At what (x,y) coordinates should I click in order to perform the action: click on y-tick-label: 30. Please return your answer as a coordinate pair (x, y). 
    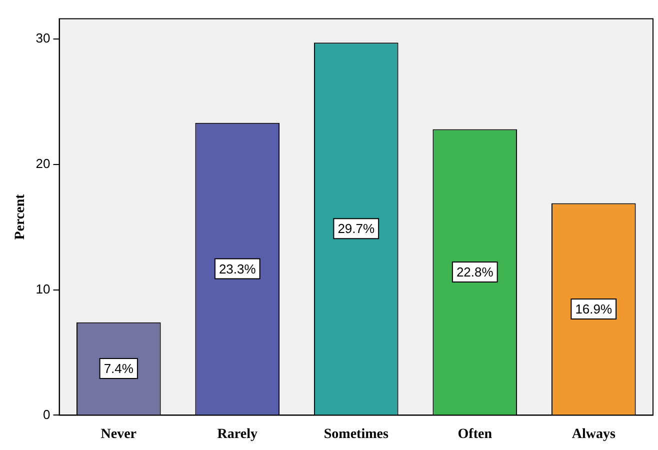
    Looking at the image, I should click on (43, 38).